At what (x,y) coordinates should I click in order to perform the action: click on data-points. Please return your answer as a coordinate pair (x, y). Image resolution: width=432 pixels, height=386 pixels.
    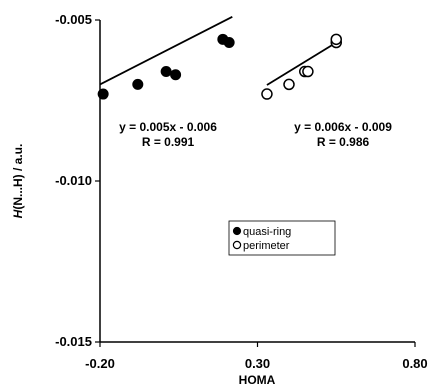
    Looking at the image, I should click on (219, 66).